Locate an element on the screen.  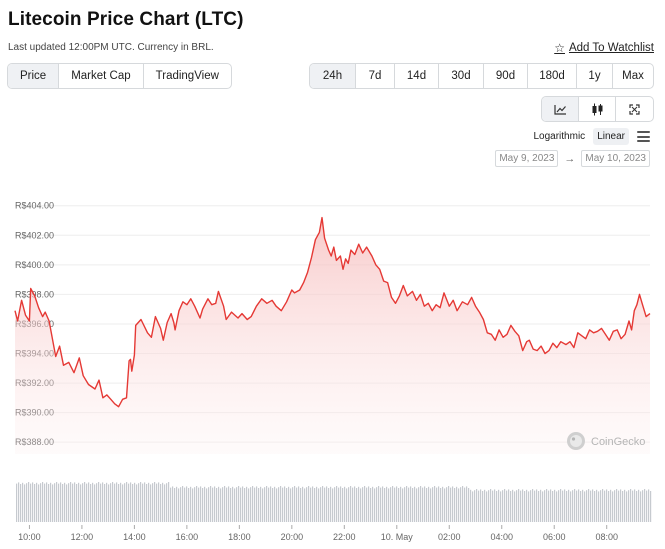
range-24h: 24h is located at coordinates (333, 76).